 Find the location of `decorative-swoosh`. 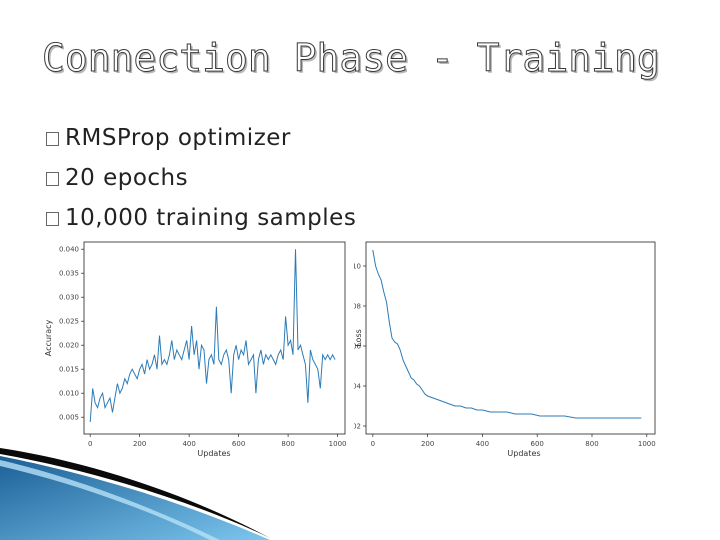

decorative-swoosh is located at coordinates (135, 494).